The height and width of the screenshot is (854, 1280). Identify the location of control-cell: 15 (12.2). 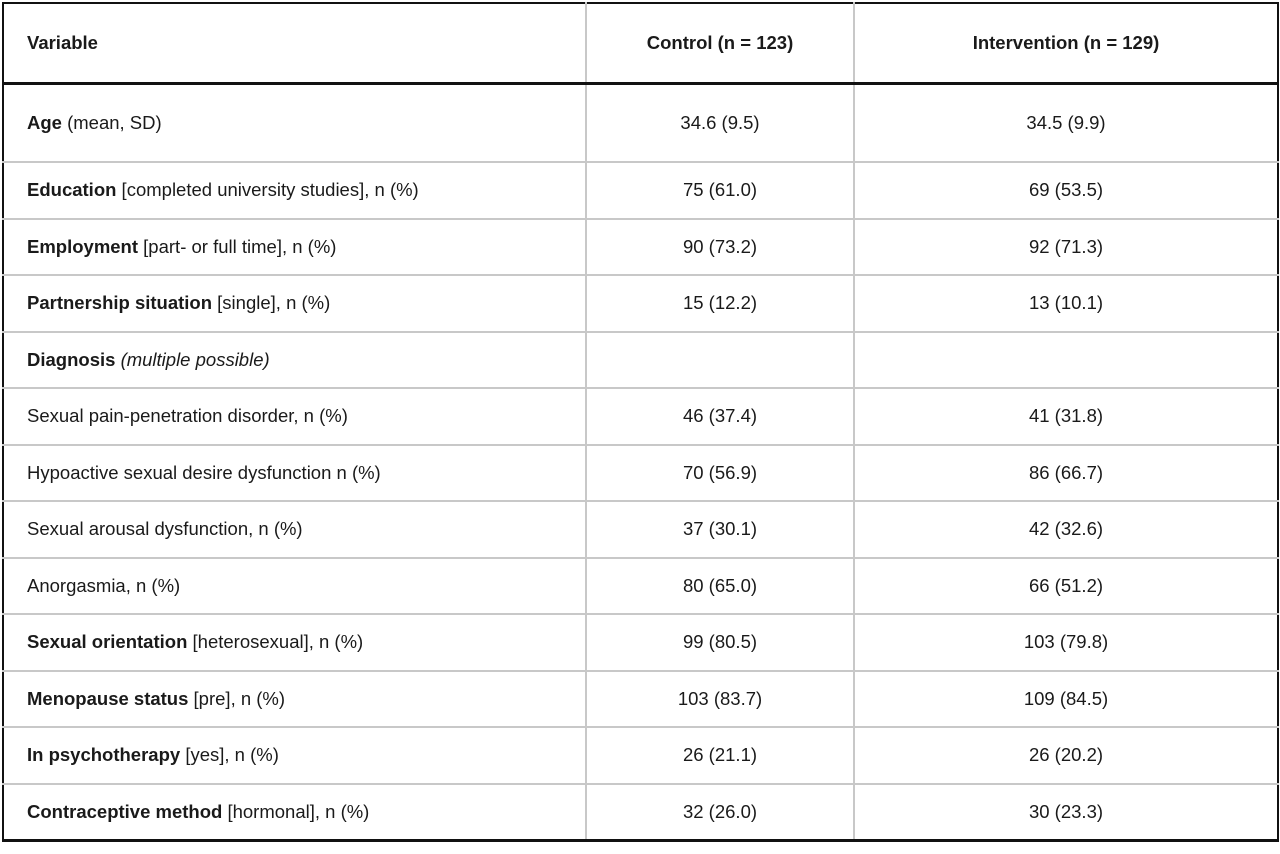
(720, 304).